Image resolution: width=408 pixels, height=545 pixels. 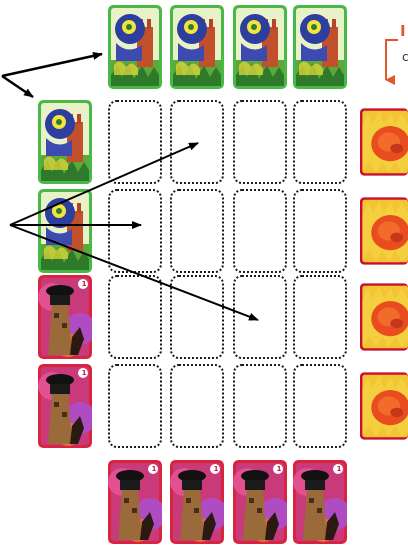 What do you see at coordinates (260, 317) in the screenshot?
I see `grid-slot-r3-c3` at bounding box center [260, 317].